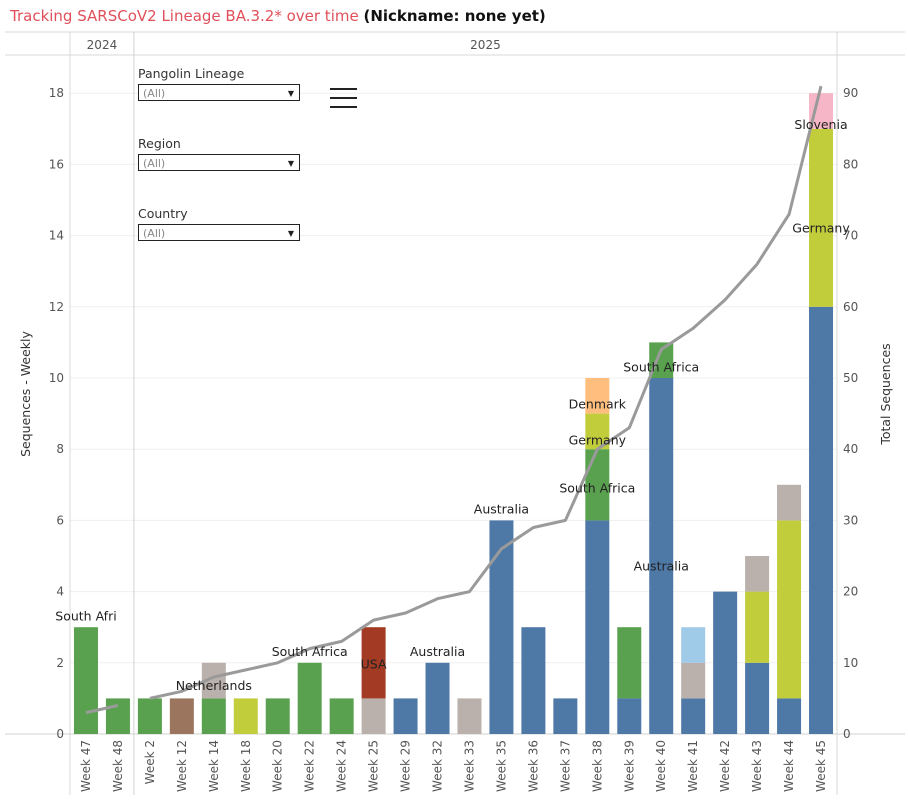  What do you see at coordinates (56, 164) in the screenshot?
I see `y-tick-label: 16` at bounding box center [56, 164].